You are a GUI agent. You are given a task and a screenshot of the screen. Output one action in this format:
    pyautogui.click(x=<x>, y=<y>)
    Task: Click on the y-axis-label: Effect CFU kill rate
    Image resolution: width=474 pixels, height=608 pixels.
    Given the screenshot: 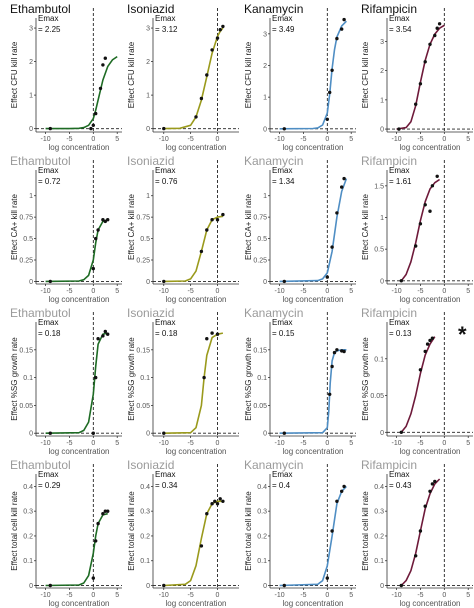 What is the action you would take?
    pyautogui.click(x=131, y=74)
    